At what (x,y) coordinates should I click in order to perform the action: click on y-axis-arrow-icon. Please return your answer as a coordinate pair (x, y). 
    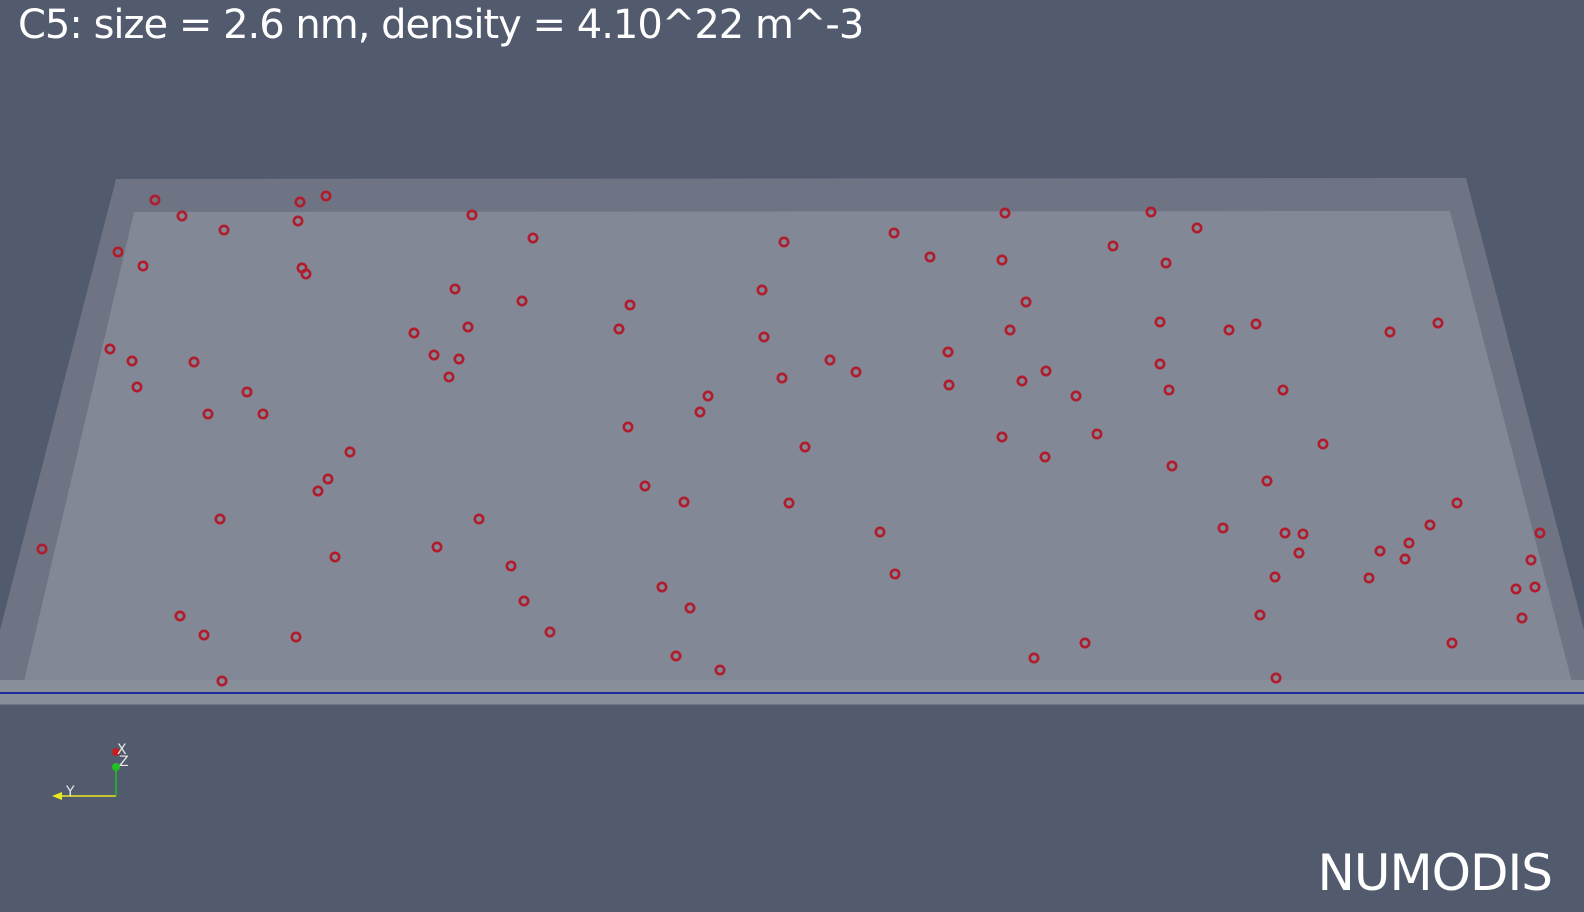
    Looking at the image, I should click on (57, 796).